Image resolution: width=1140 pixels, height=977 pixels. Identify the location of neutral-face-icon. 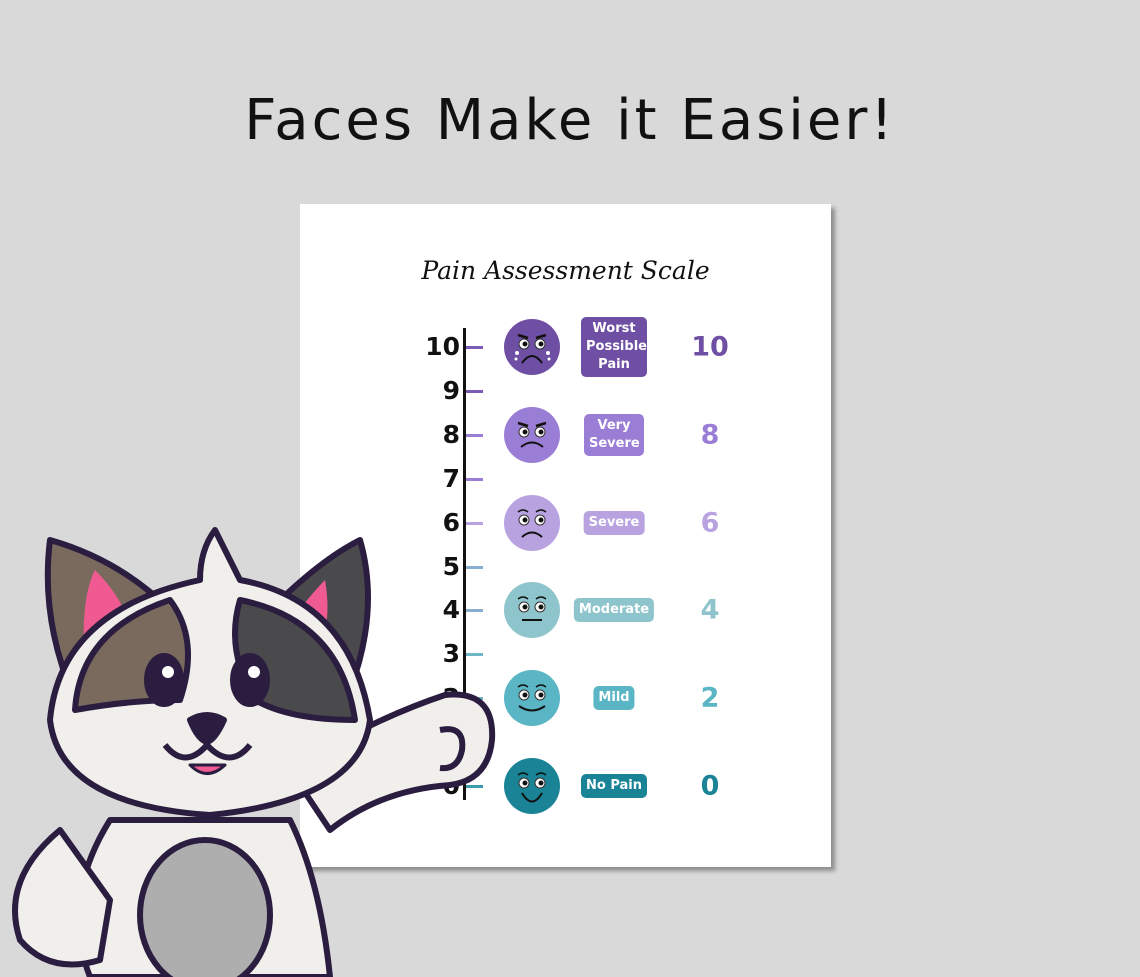
(532, 610).